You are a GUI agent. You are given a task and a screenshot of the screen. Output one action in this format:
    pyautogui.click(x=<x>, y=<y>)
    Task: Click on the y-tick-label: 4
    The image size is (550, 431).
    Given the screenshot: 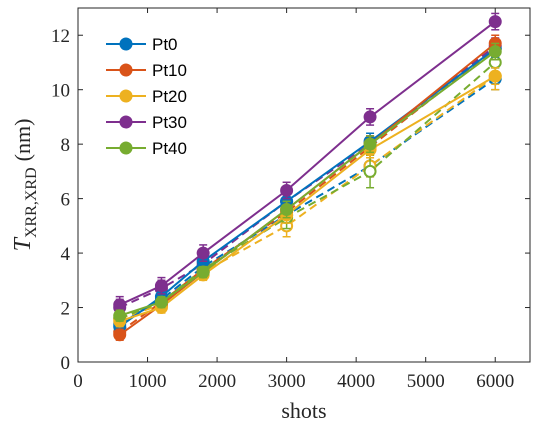 What is the action you would take?
    pyautogui.click(x=66, y=254)
    